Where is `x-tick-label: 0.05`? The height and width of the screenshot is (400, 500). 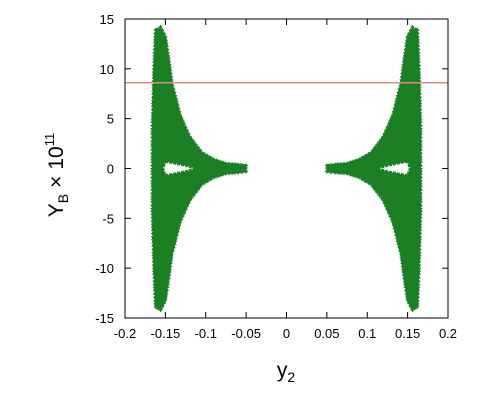
x-tick-label: 0.05 is located at coordinates (326, 333).